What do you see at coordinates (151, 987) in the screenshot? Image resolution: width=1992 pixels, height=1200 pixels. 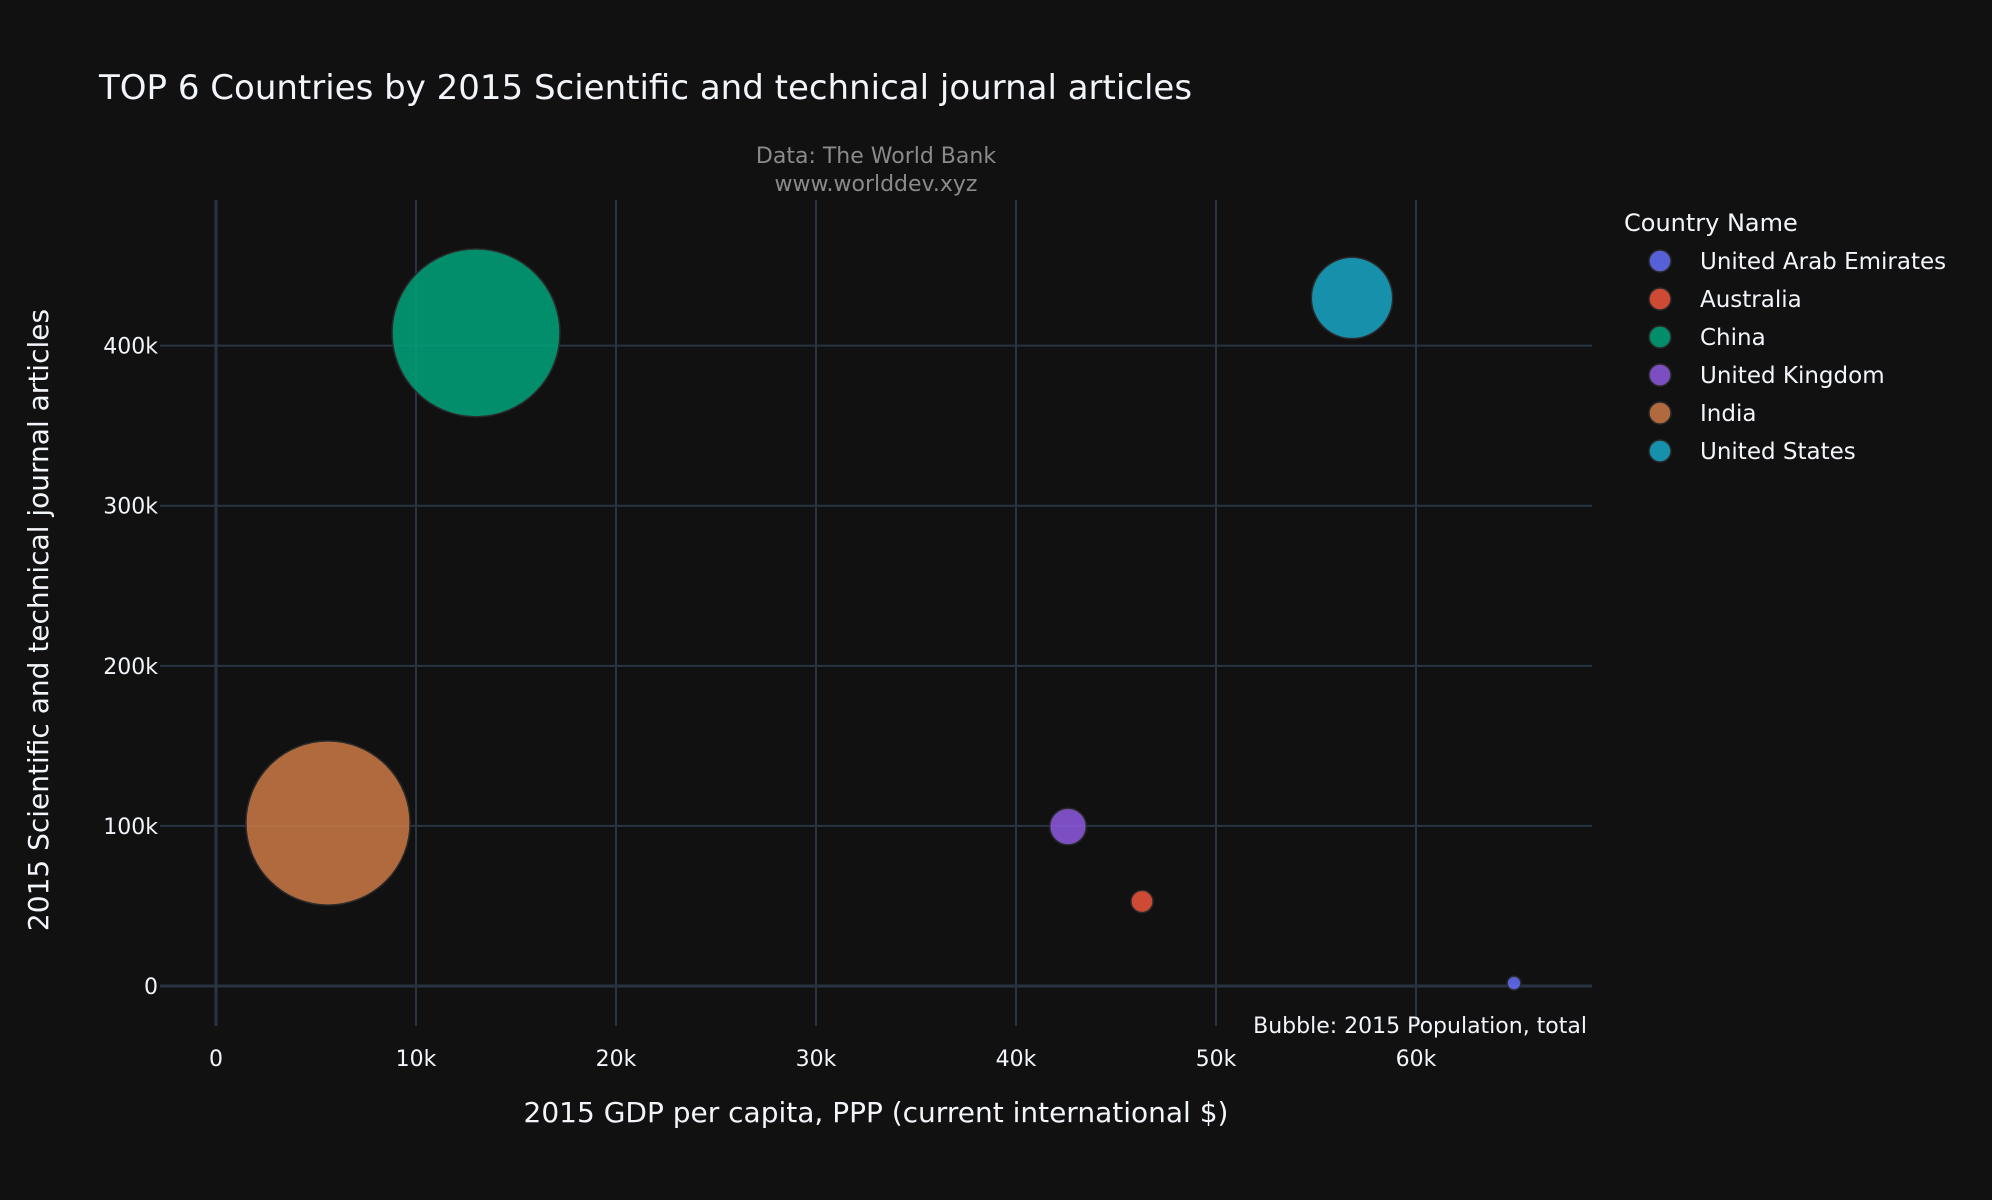 I see `y-tick-label: 0` at bounding box center [151, 987].